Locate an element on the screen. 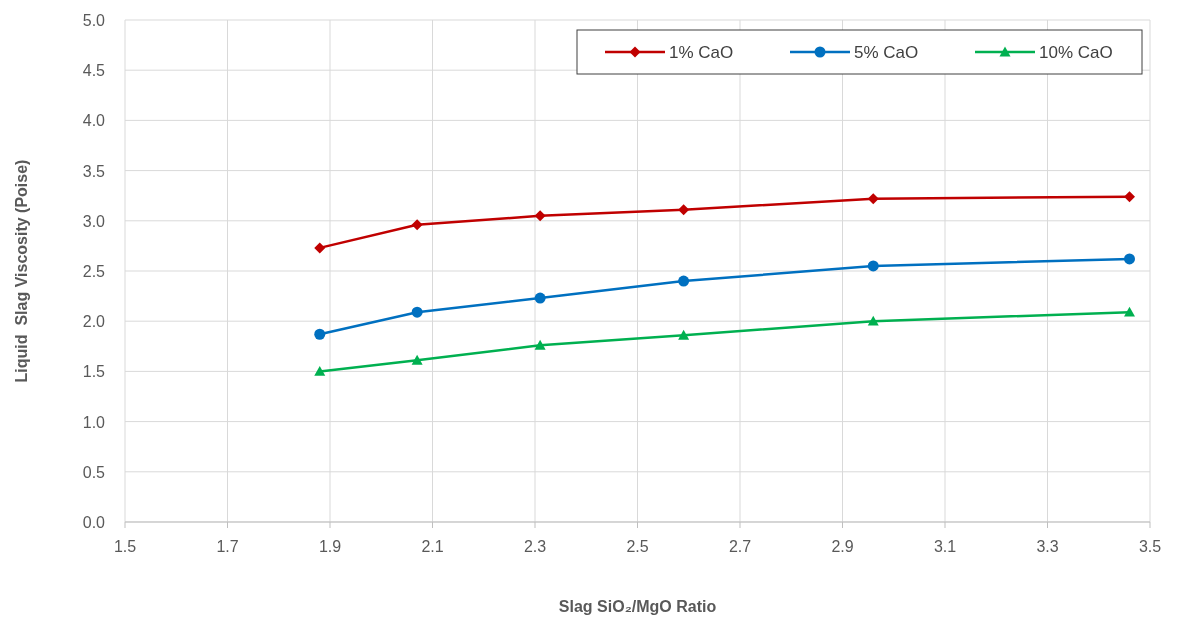  x-tick-label: 2.9 is located at coordinates (842, 546).